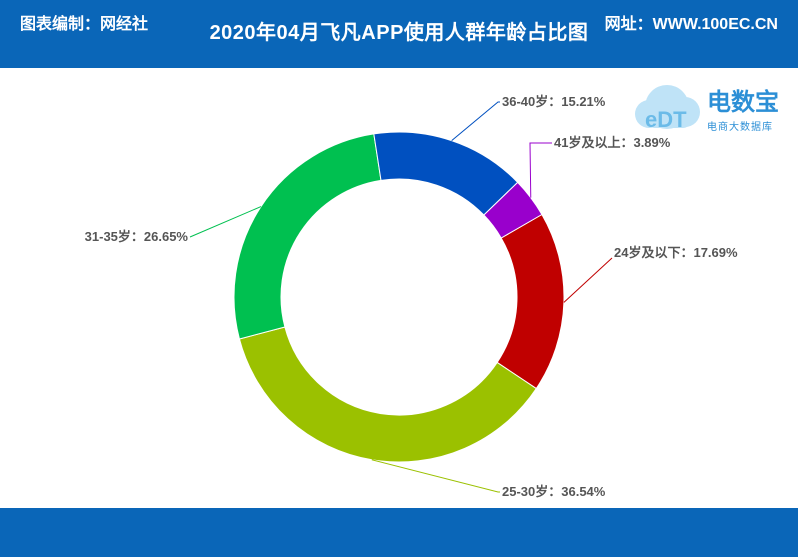  What do you see at coordinates (691, 24) in the screenshot?
I see `footer-website: 网址：WWW.100EC.CN` at bounding box center [691, 24].